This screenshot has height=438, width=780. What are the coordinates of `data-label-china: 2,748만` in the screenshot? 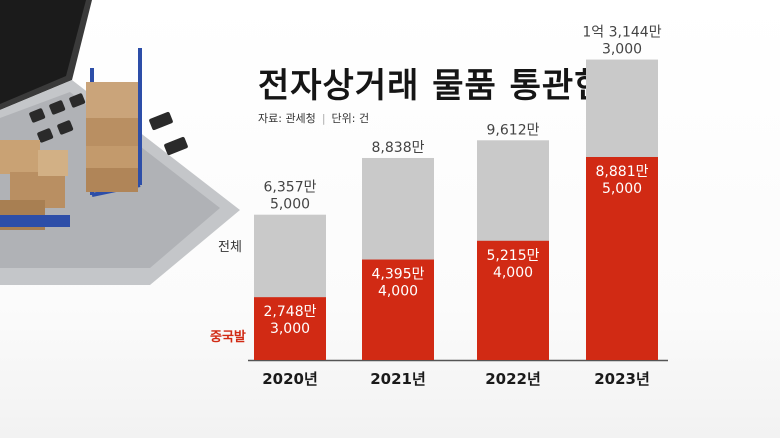 It's located at (290, 312).